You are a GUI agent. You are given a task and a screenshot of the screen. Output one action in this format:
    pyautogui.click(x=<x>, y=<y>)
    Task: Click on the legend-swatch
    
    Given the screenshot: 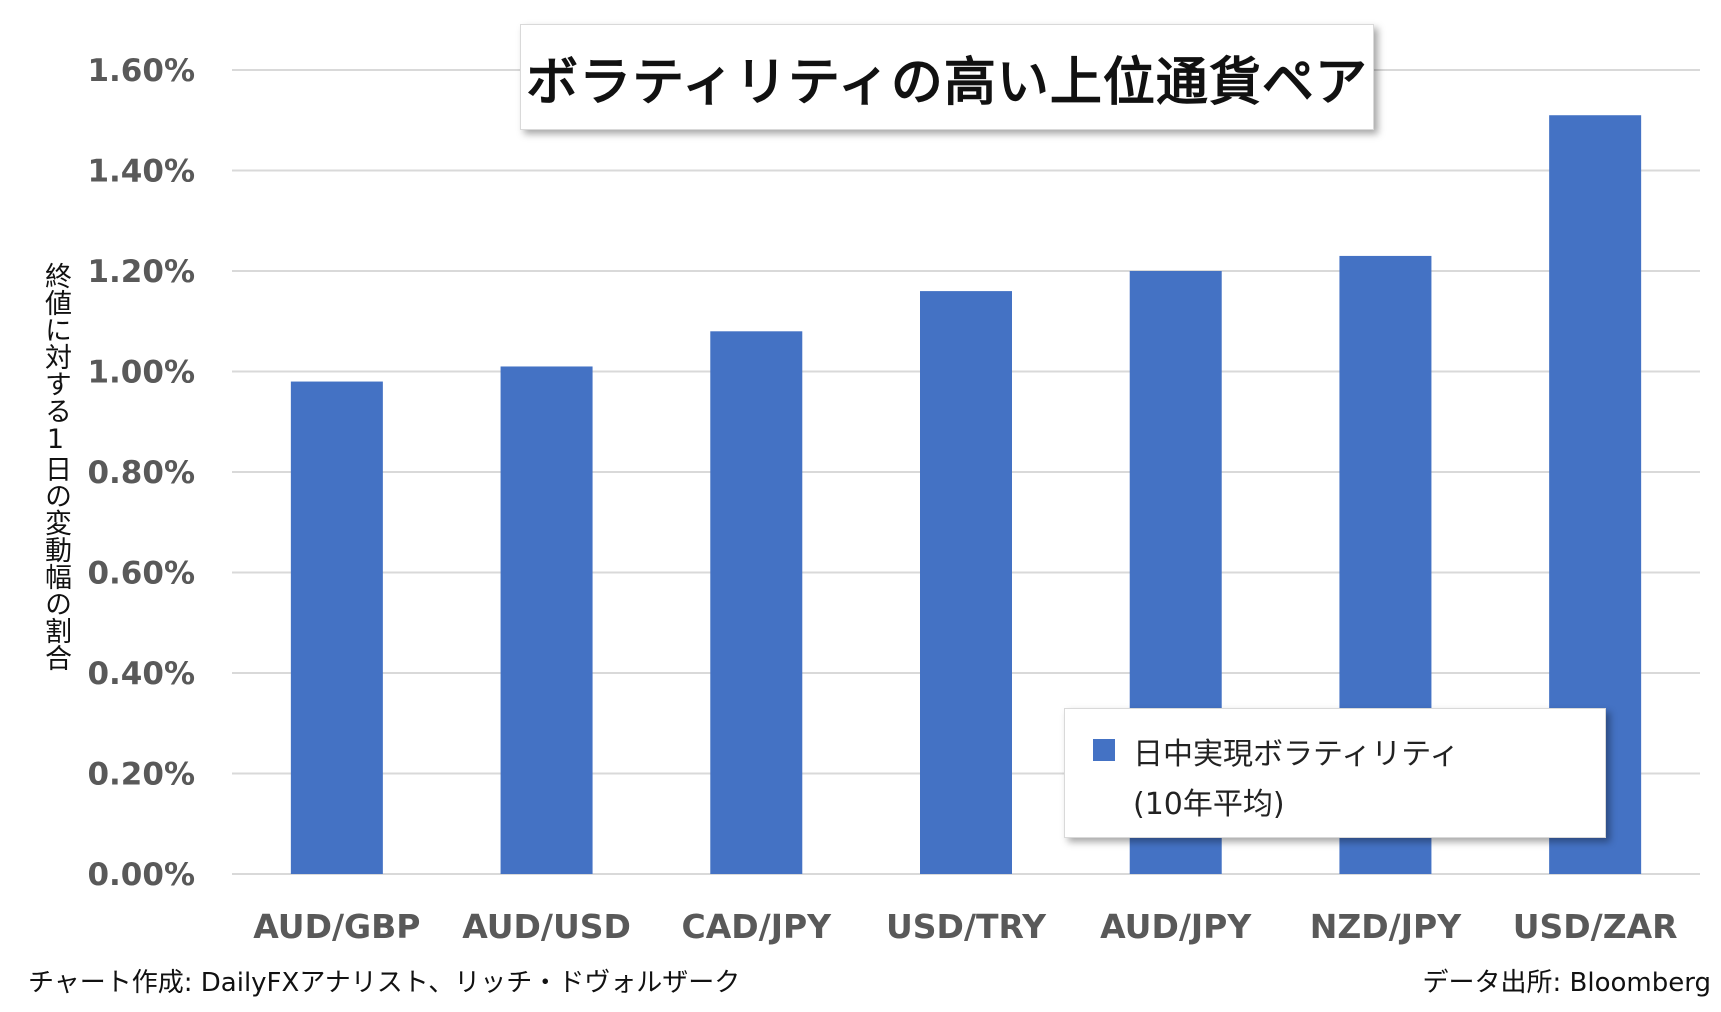 What is the action you would take?
    pyautogui.click(x=1104, y=750)
    